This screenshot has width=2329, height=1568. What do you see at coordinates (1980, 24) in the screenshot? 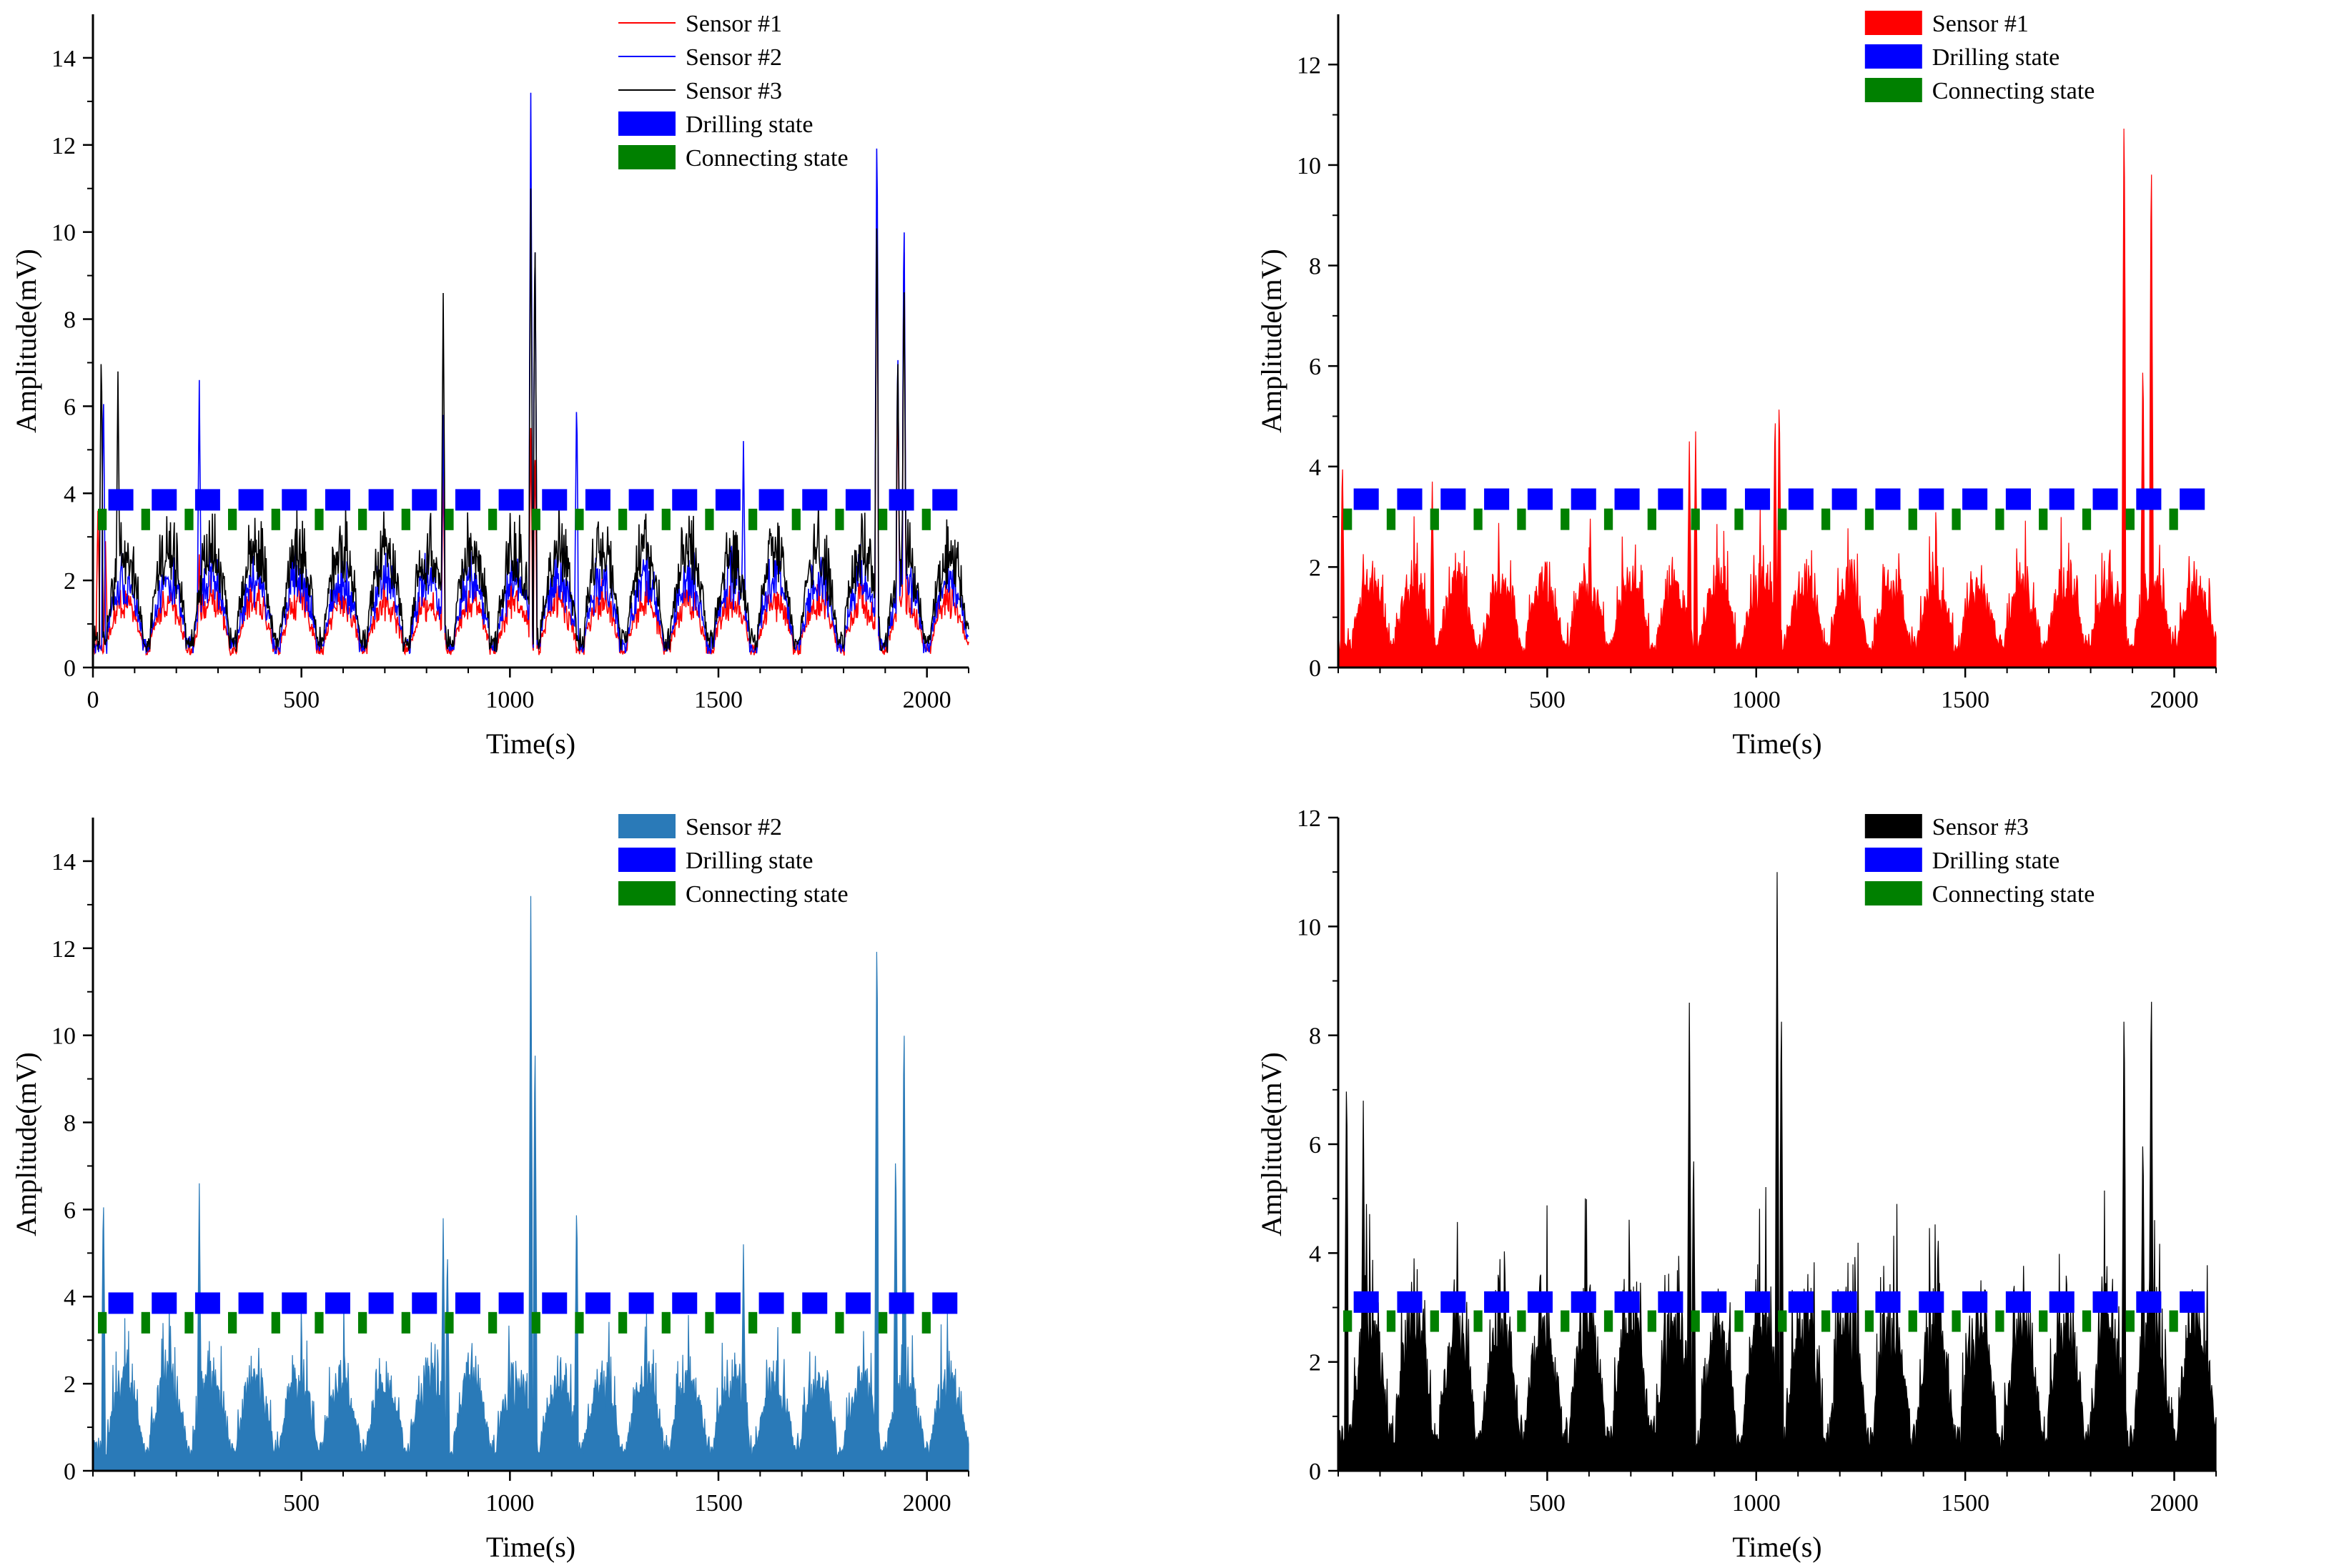
I see `legend-label: Sensor #1` at bounding box center [1980, 24].